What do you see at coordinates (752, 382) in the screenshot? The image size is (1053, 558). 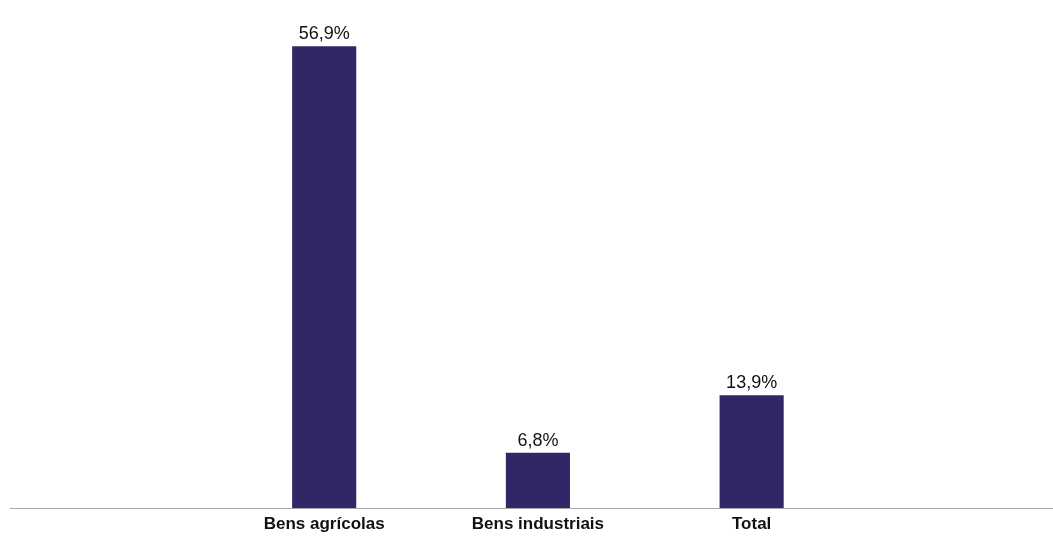 I see `data-label: 13,9%` at bounding box center [752, 382].